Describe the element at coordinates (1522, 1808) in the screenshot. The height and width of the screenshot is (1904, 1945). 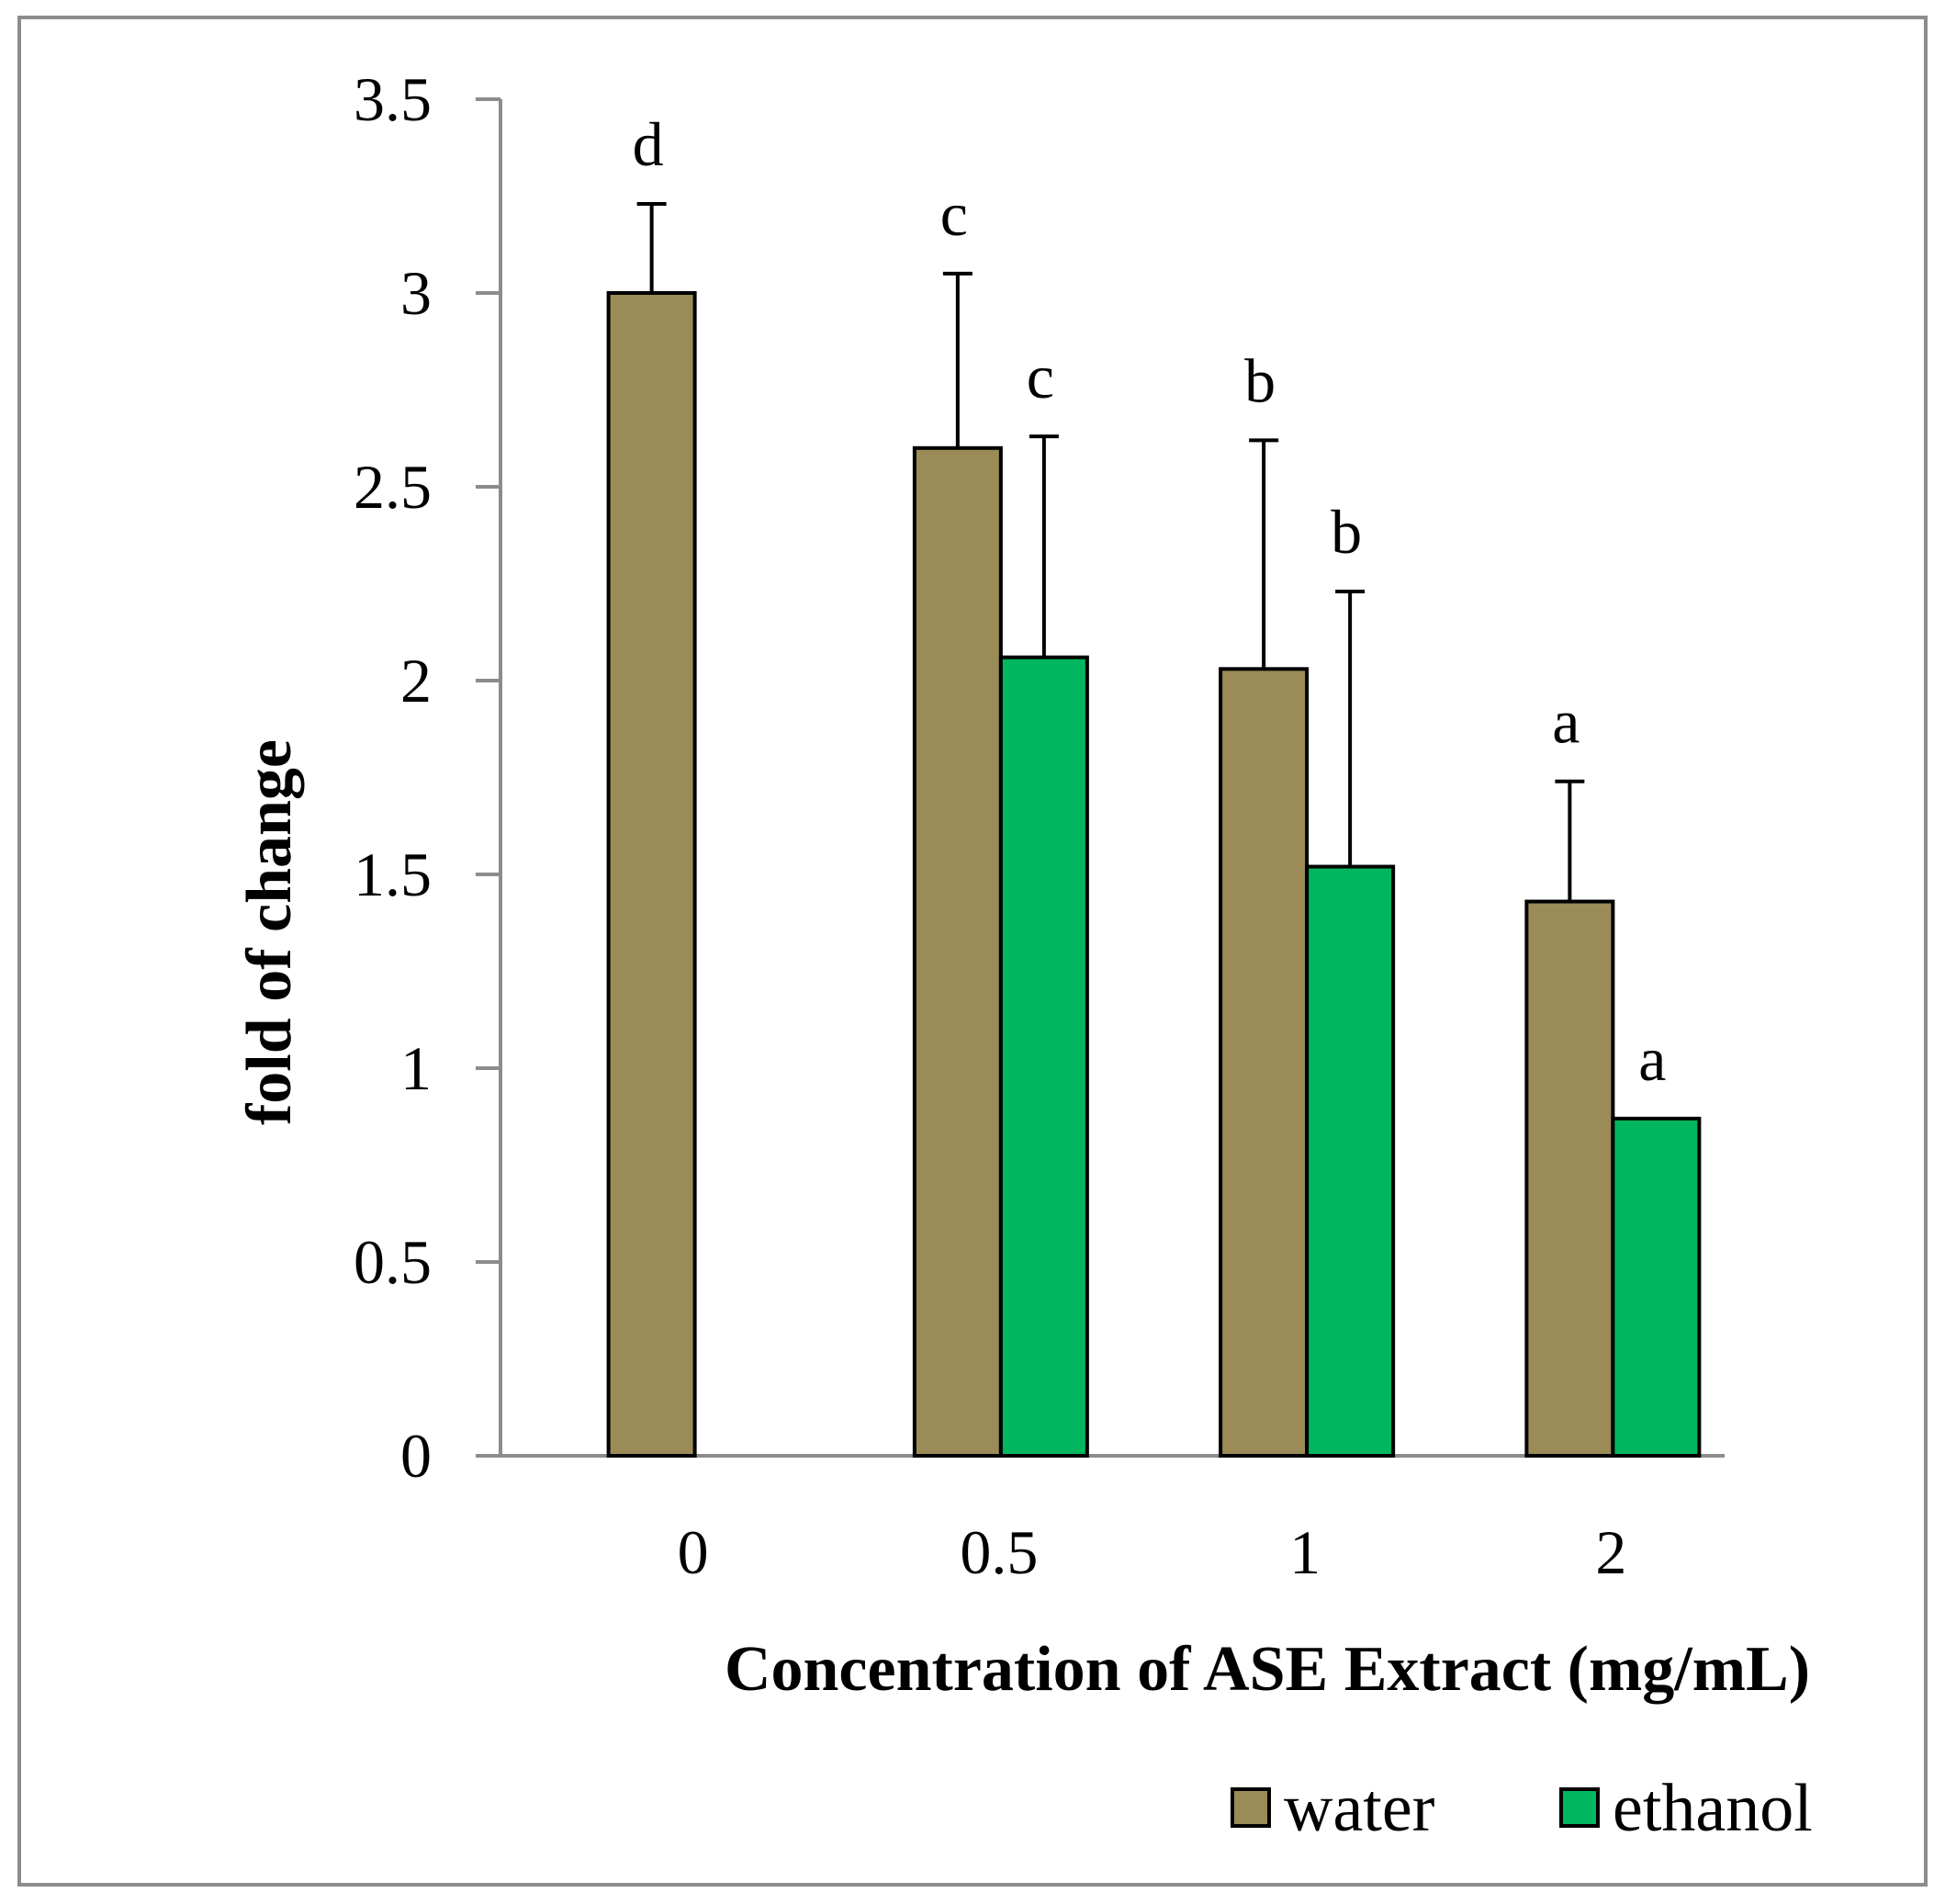
I see `legend: water ethanol` at that location.